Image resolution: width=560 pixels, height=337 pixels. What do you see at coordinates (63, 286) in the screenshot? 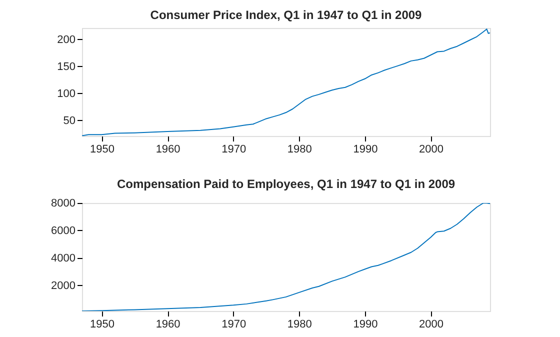
I see `y-tick-label: 2000` at bounding box center [63, 286].